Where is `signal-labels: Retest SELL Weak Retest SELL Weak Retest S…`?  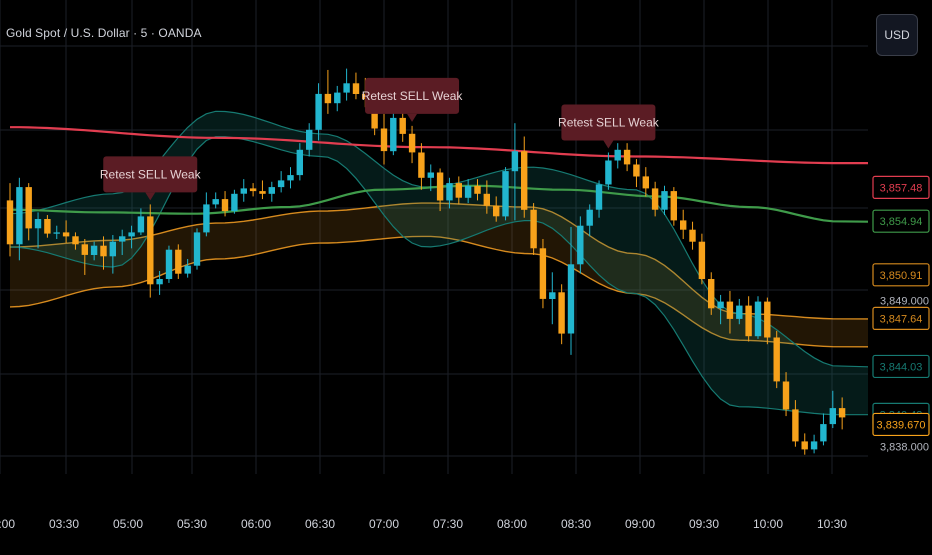 signal-labels: Retest SELL Weak Retest SELL Weak Retest S… is located at coordinates (380, 139).